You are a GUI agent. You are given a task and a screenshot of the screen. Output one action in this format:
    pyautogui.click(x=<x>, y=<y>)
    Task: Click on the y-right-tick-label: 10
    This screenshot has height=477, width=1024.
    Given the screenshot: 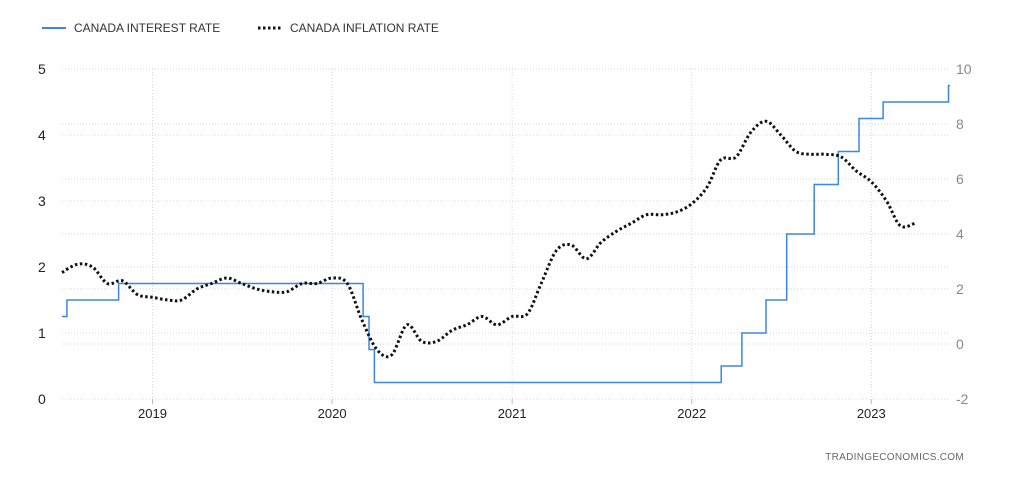 What is the action you would take?
    pyautogui.click(x=964, y=69)
    